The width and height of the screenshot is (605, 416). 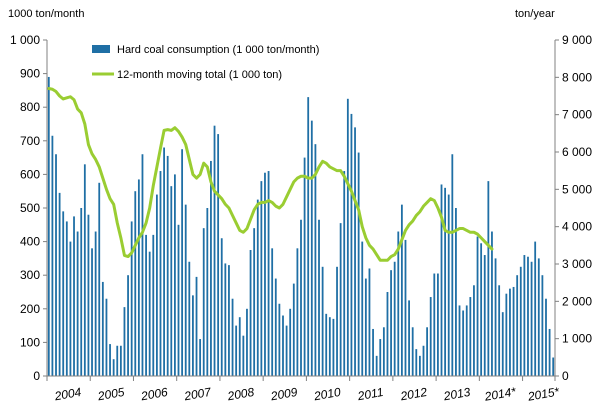 I want to click on x-tick-label: 2015*, so click(x=543, y=393).